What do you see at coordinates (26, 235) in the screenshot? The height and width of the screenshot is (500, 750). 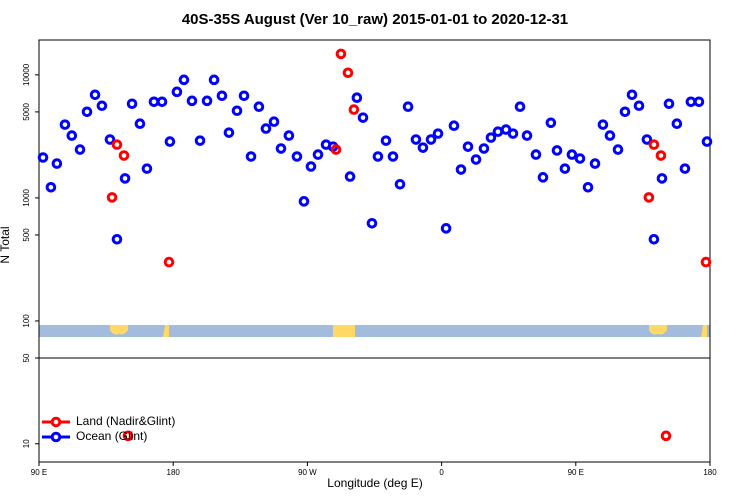 I see `y-tick-label: 500` at bounding box center [26, 235].